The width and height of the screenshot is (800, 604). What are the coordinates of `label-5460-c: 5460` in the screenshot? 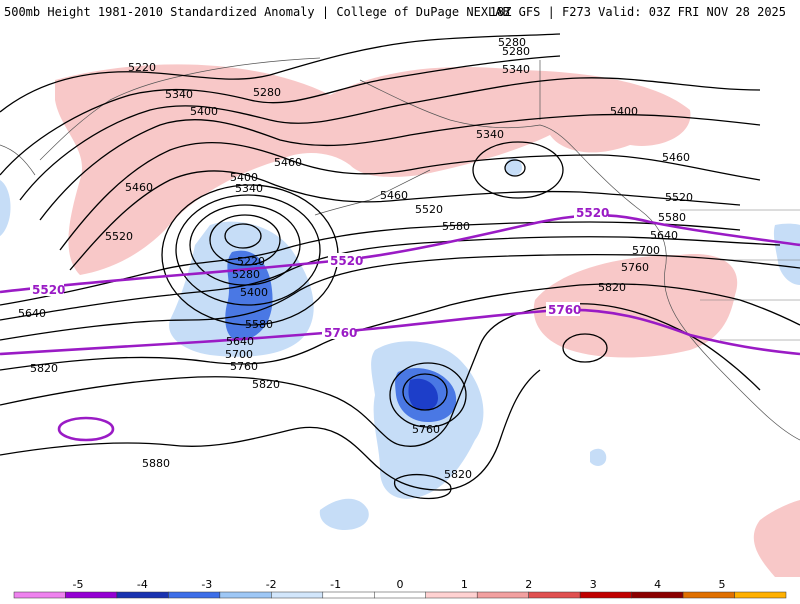 It's located at (394, 195).